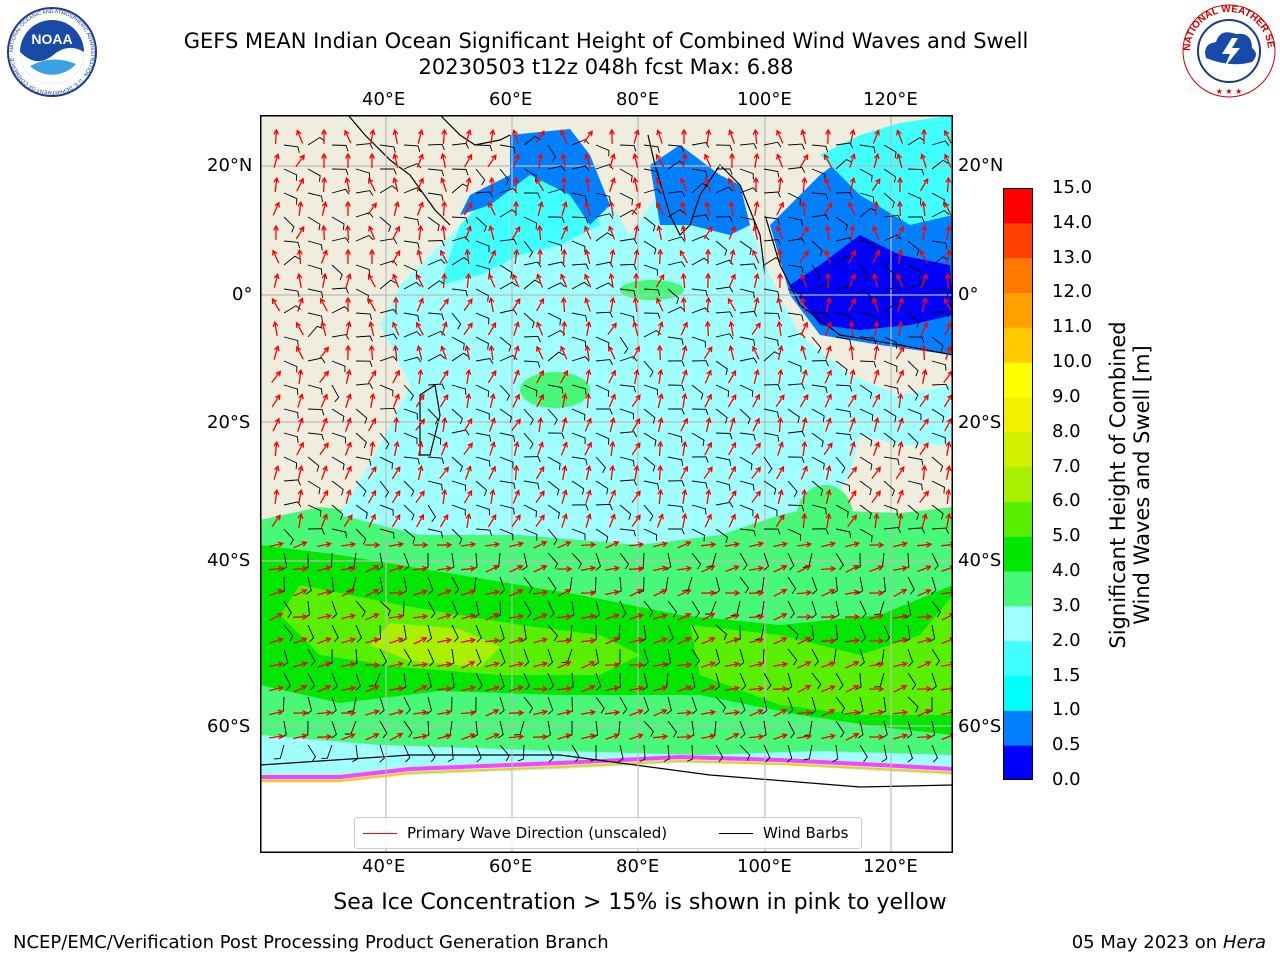 The width and height of the screenshot is (1280, 960). Describe the element at coordinates (764, 866) in the screenshot. I see `lon-label-bottom-100e: 100°E` at that location.